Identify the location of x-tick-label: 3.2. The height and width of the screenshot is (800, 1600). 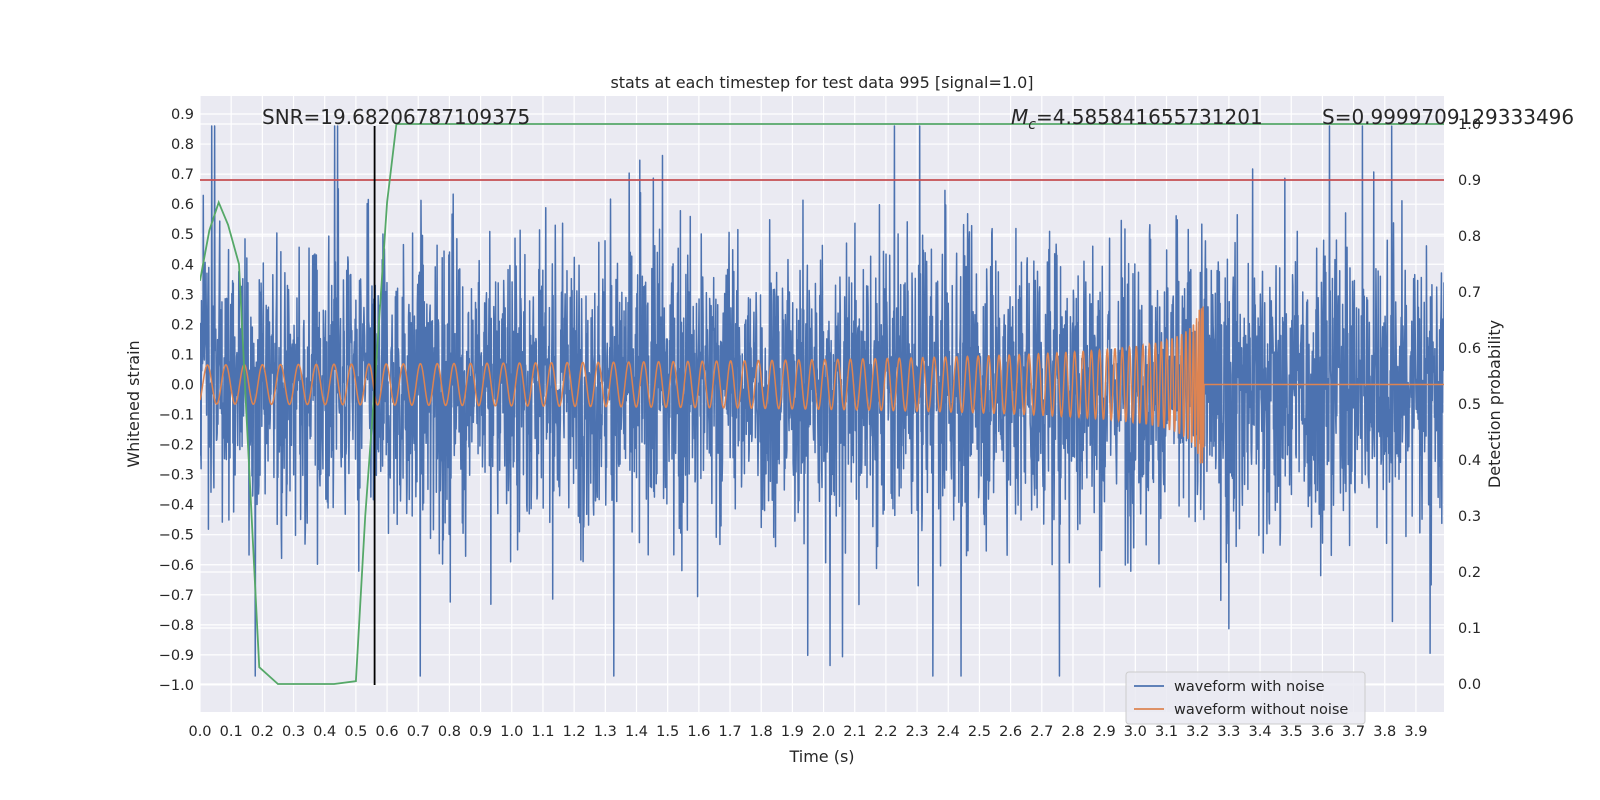
(1197, 732).